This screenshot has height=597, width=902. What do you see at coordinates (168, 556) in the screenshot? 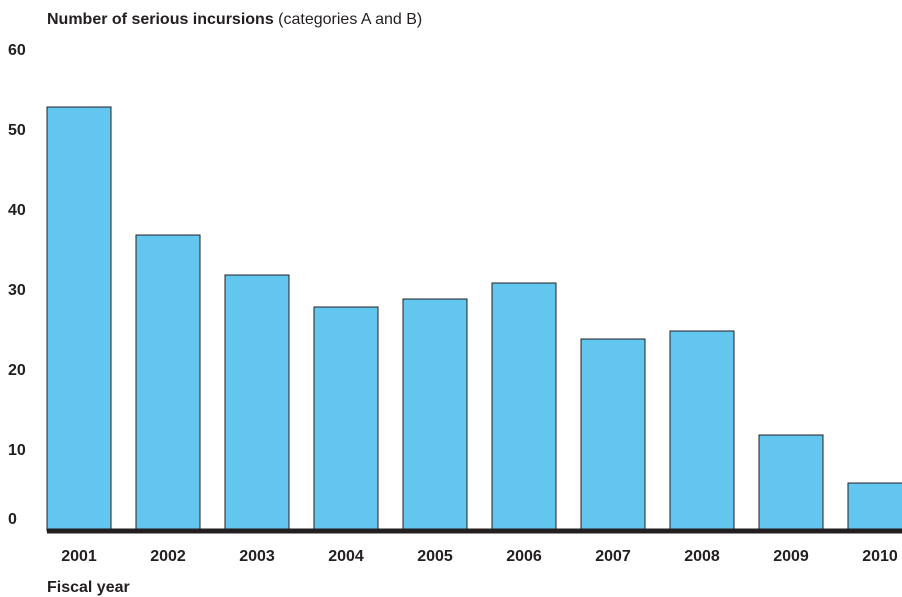
I see `x-tick-label: 2002` at bounding box center [168, 556].